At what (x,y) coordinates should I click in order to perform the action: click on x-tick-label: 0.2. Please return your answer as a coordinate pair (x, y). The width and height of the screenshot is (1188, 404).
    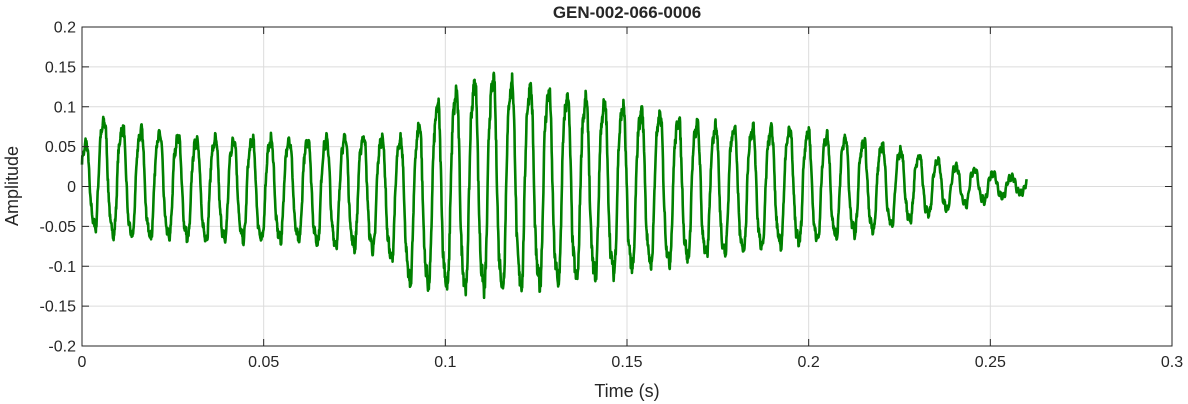
    Looking at the image, I should click on (809, 362).